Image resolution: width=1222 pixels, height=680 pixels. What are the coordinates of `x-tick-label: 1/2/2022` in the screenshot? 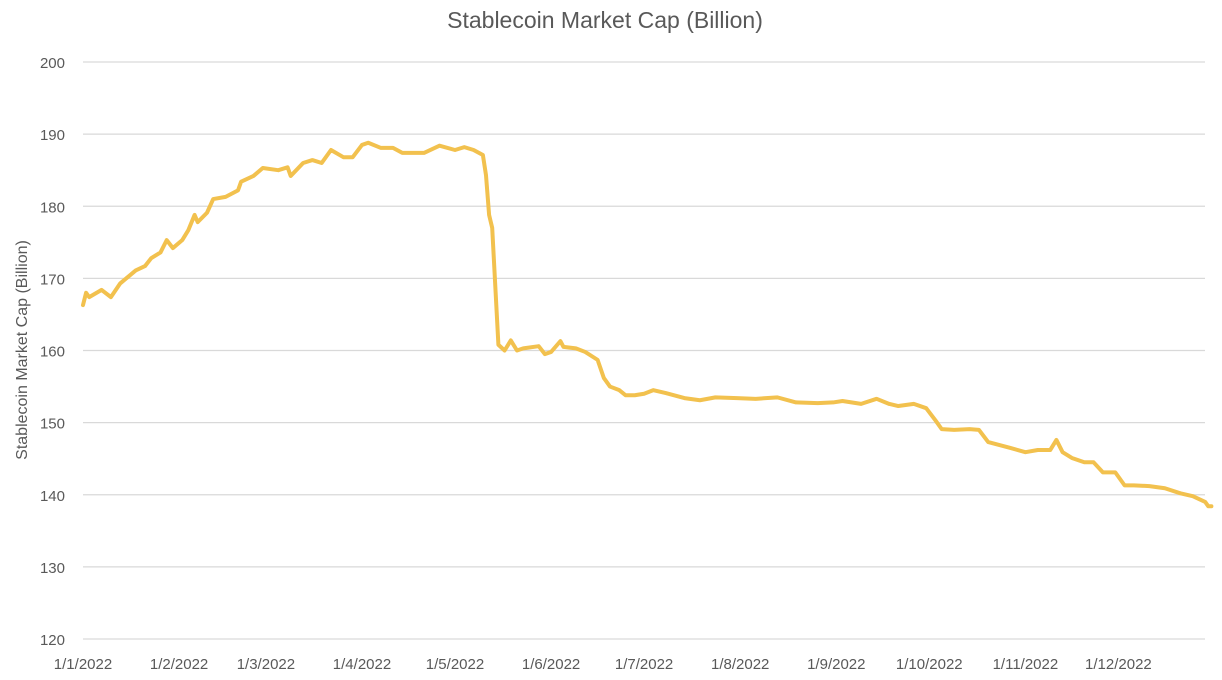 It's located at (179, 664).